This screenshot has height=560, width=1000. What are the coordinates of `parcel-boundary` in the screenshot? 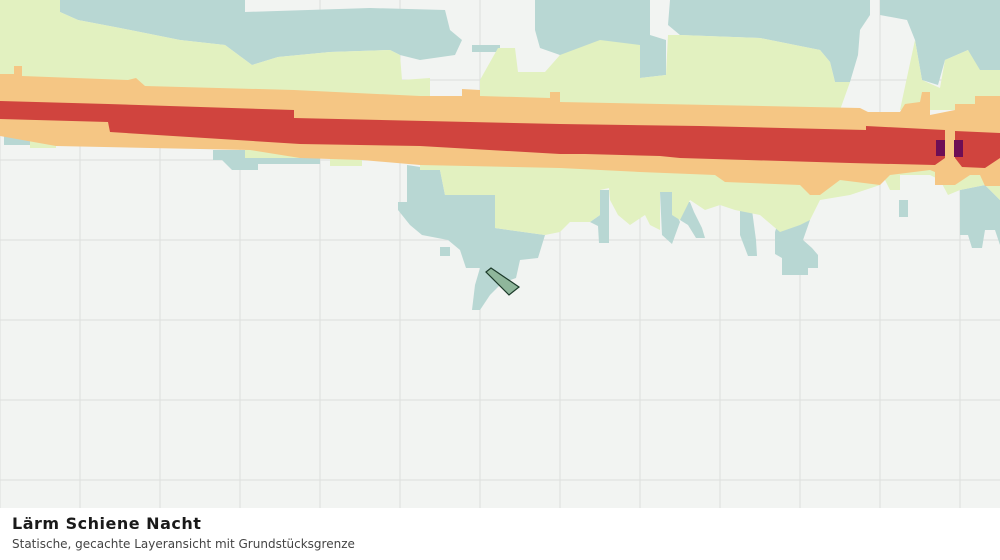 It's located at (503, 281).